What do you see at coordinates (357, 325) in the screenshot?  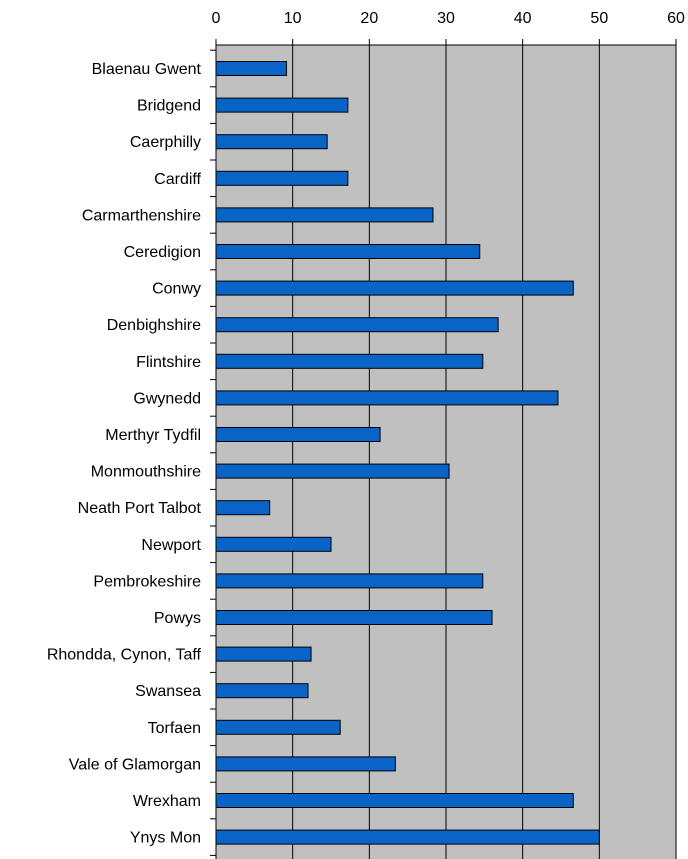 I see `bar-denbighshire` at bounding box center [357, 325].